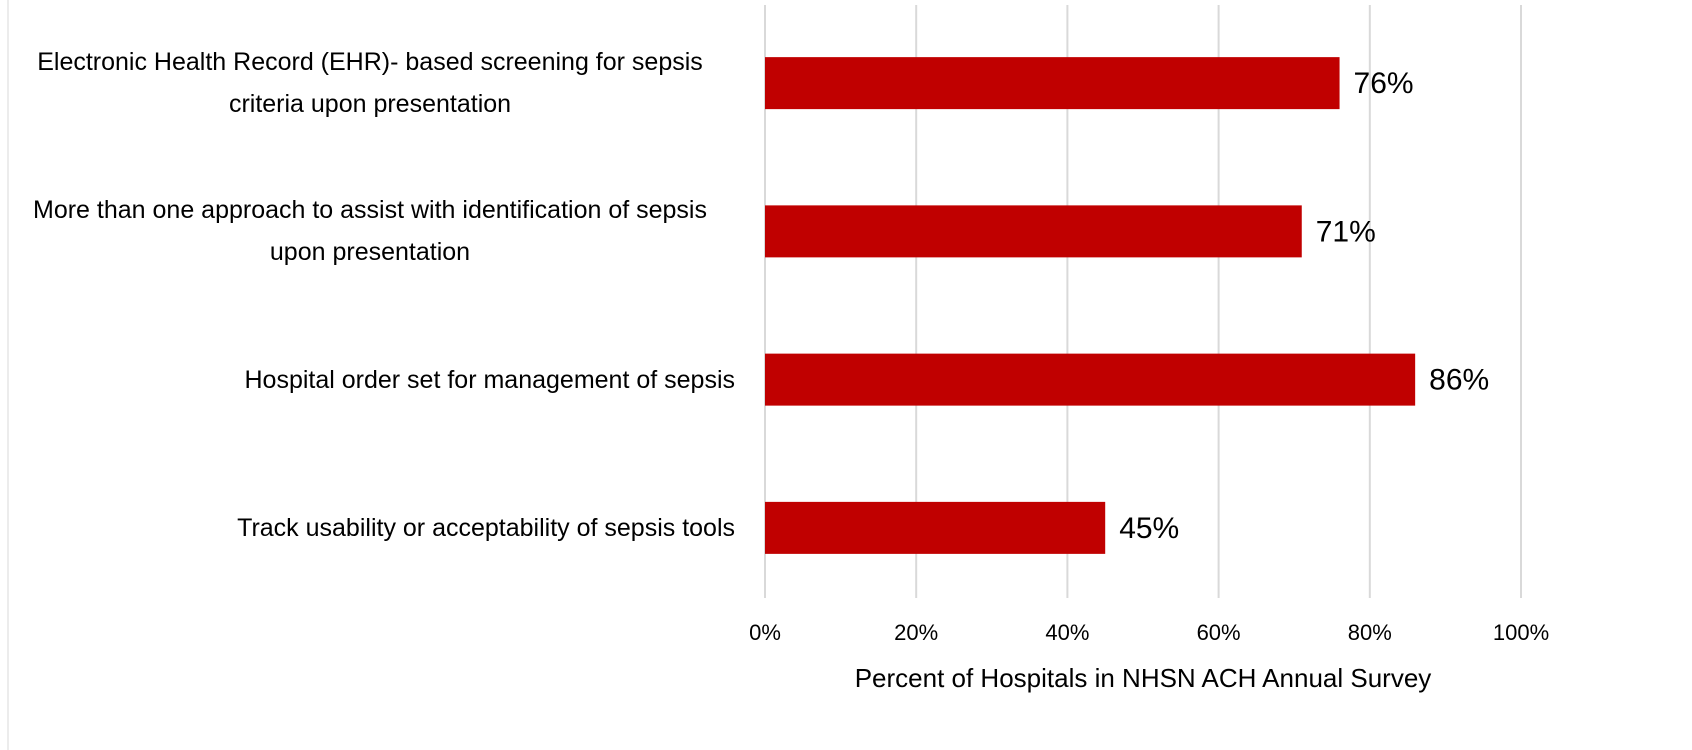  Describe the element at coordinates (1370, 632) in the screenshot. I see `x-tick-label: 80%` at that location.